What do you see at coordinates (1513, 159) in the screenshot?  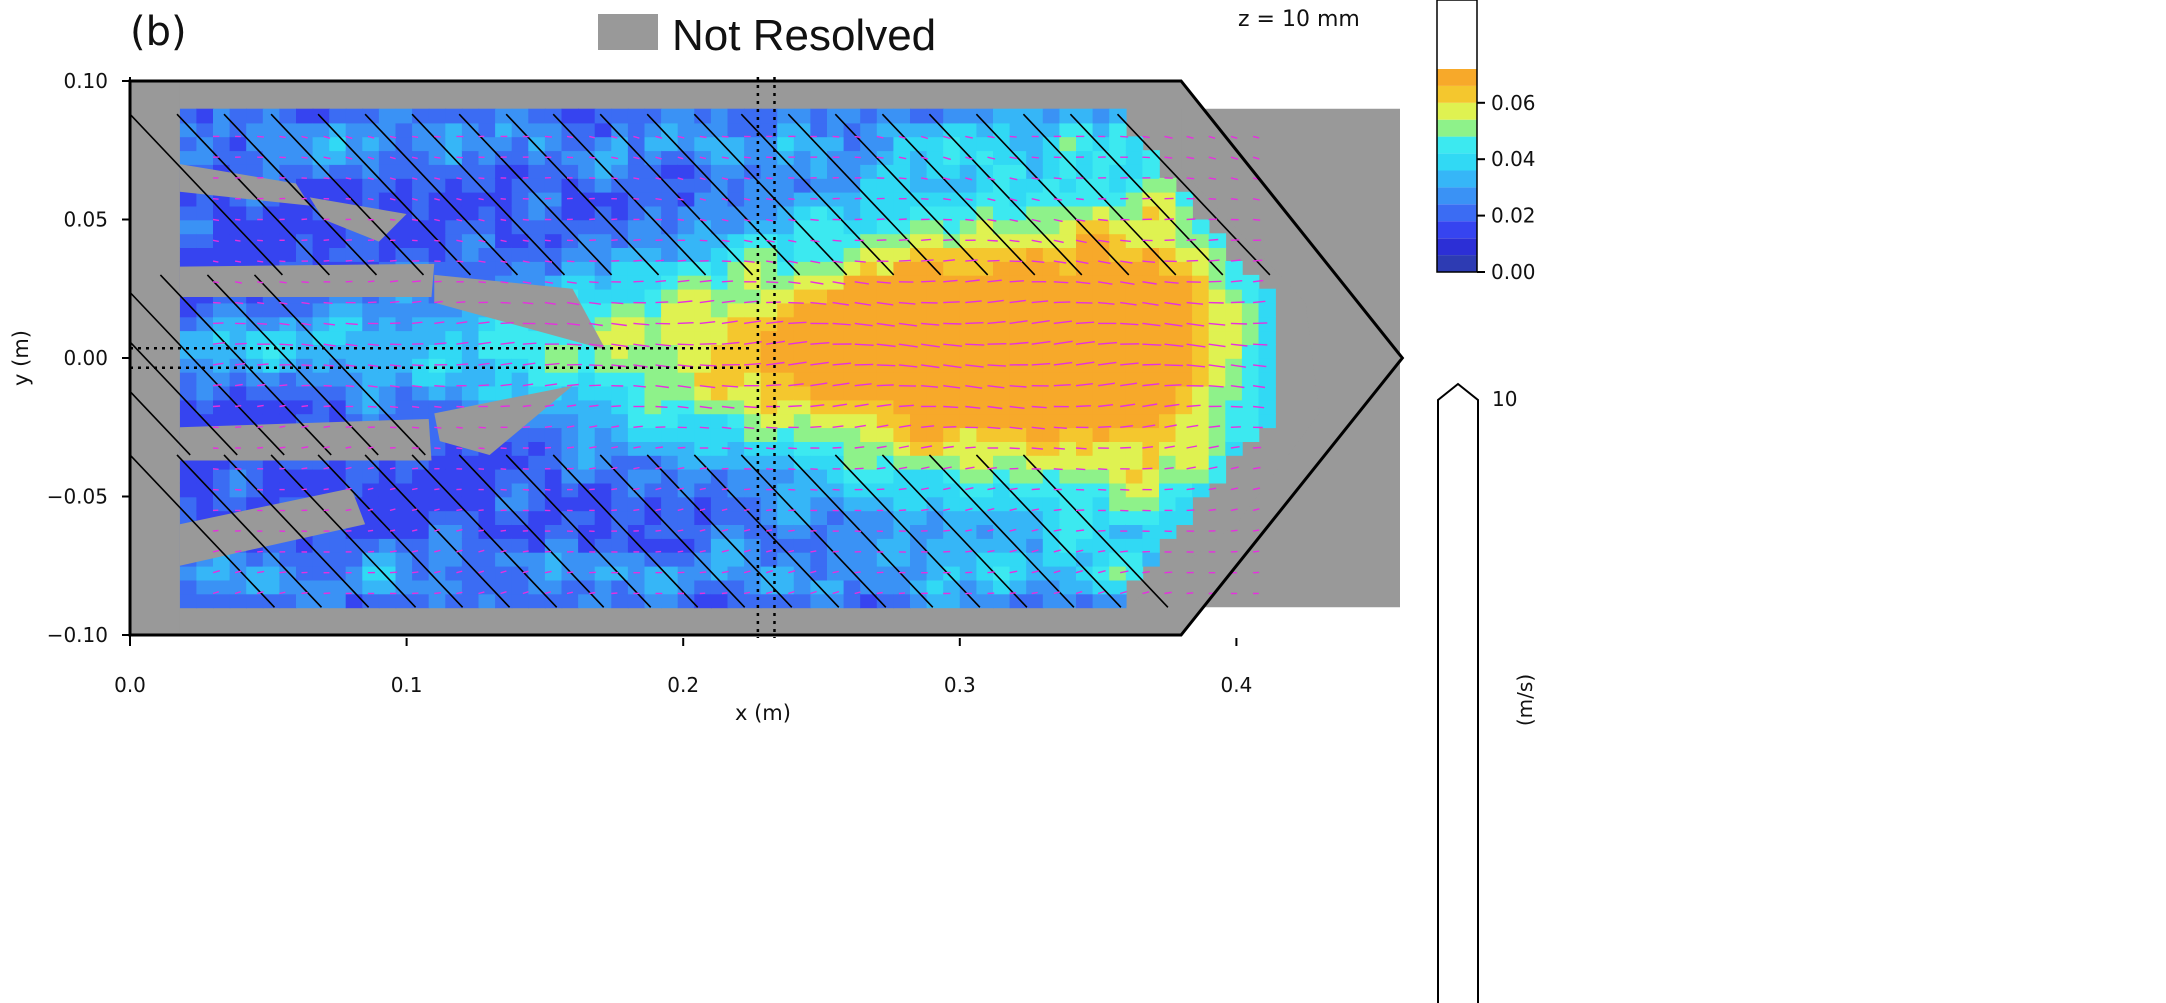 I see `colorbar-tick-label: 0.04` at bounding box center [1513, 159].